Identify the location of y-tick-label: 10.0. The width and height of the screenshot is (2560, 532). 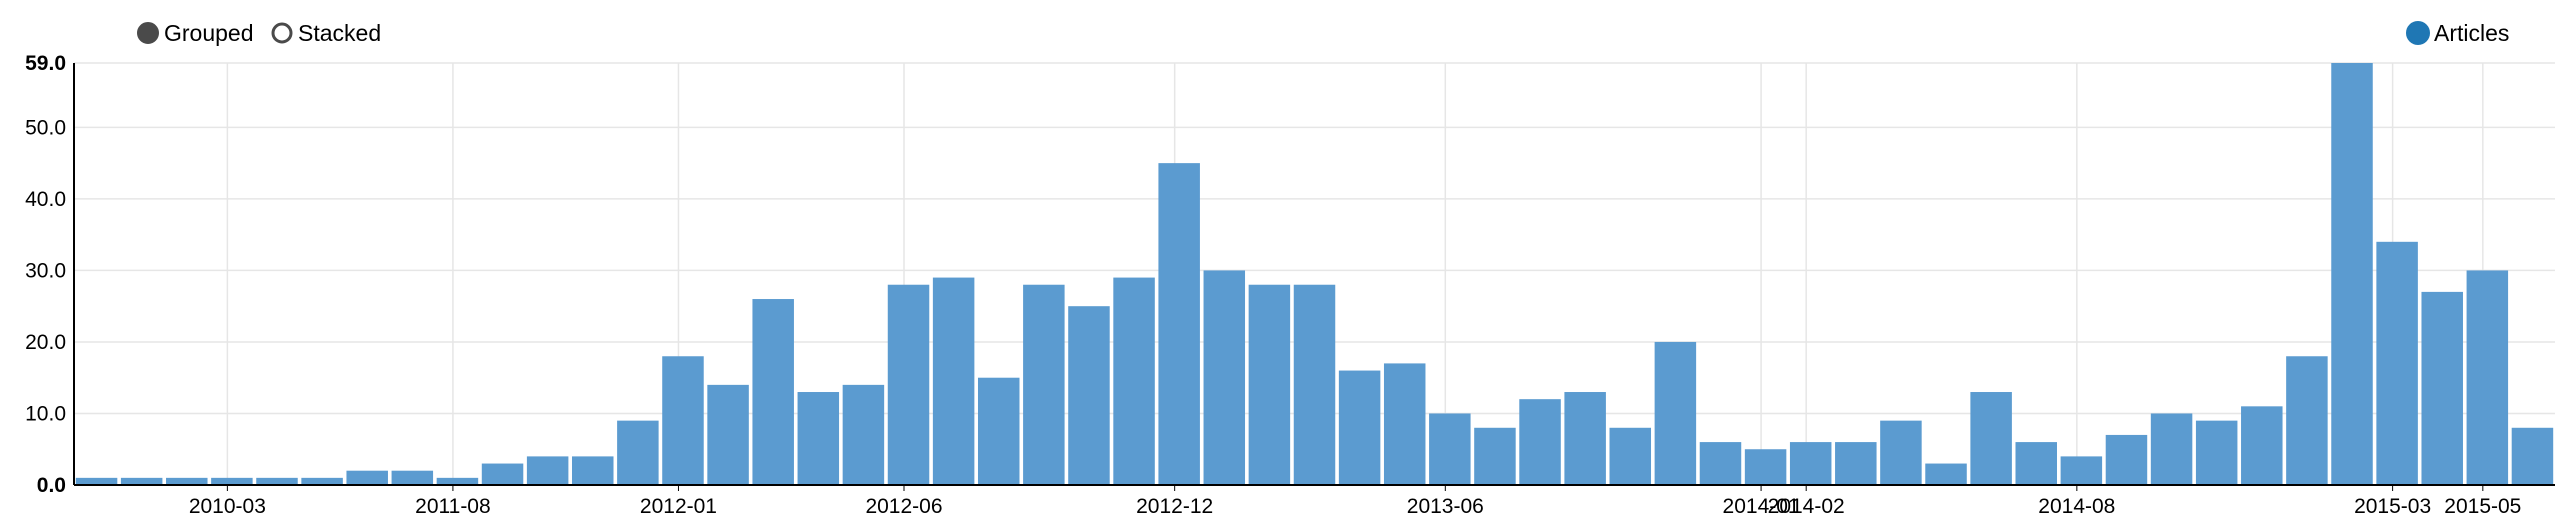
(45, 413).